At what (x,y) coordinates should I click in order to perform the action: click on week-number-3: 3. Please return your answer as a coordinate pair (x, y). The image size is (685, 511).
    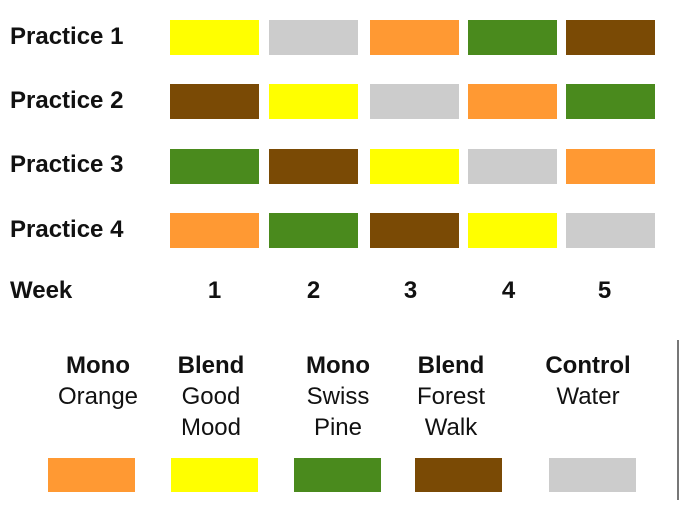
    Looking at the image, I should click on (410, 290).